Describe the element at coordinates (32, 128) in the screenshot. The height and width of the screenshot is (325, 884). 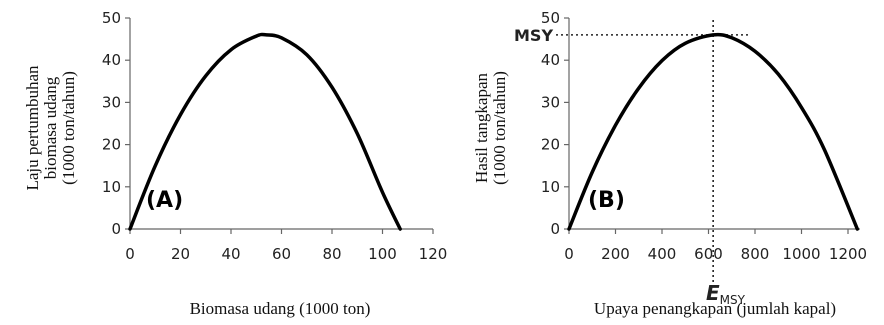
I see `panel-a-y-title-line-1: Laju pertumbuhan` at that location.